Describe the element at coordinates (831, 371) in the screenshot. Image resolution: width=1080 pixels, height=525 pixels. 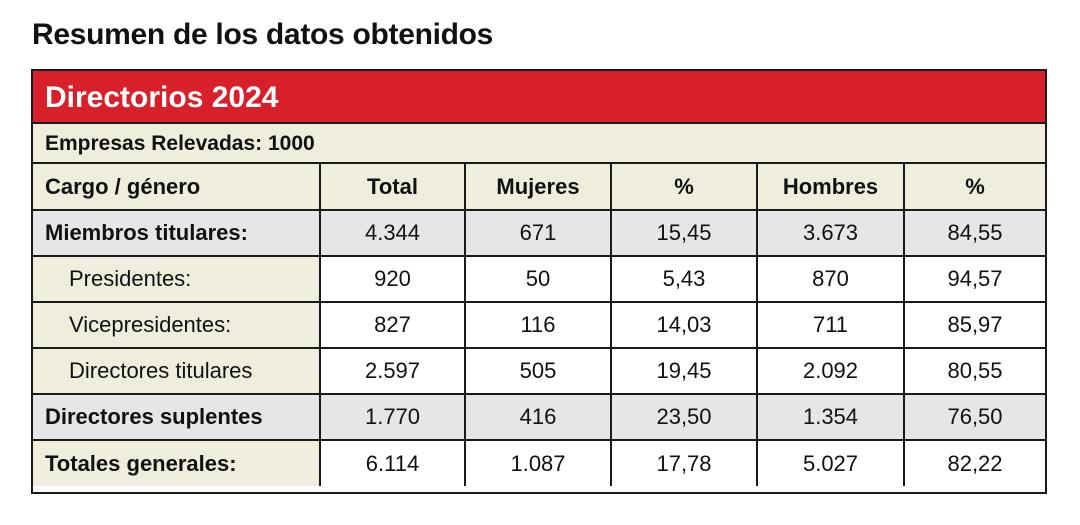
I see `cell-hombres: 2.092` at that location.